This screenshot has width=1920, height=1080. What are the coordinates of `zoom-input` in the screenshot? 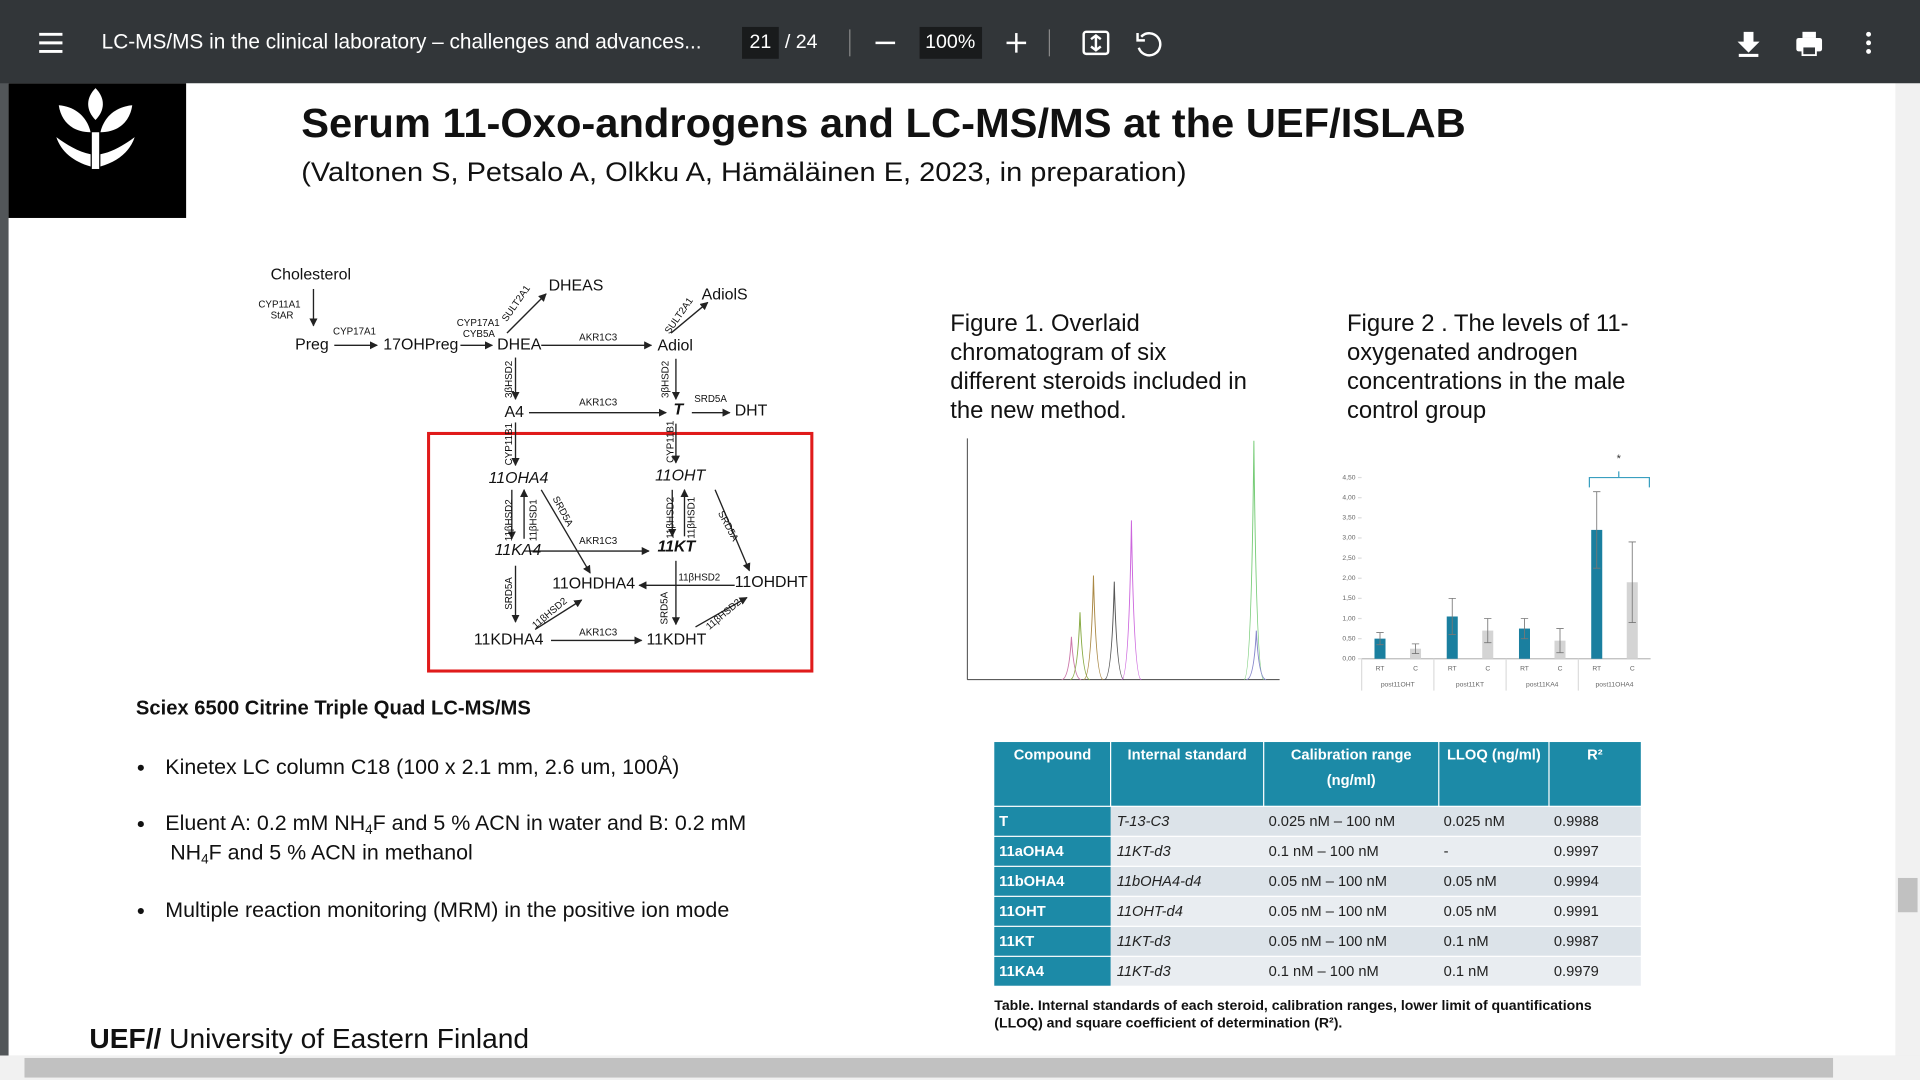 It's located at (951, 42).